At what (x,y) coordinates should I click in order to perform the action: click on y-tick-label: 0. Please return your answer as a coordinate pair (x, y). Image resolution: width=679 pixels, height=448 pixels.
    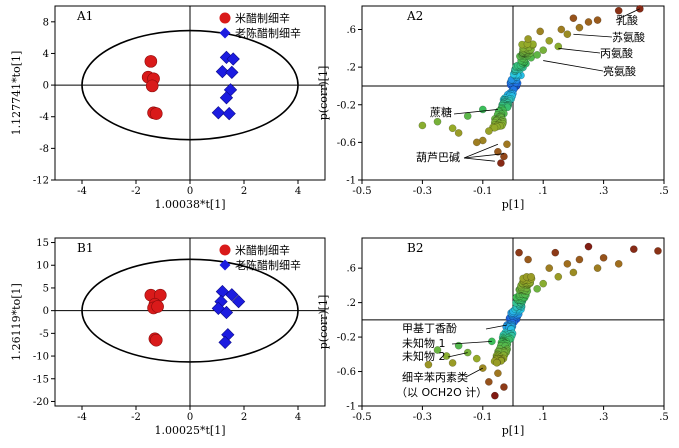
    Looking at the image, I should click on (46, 311).